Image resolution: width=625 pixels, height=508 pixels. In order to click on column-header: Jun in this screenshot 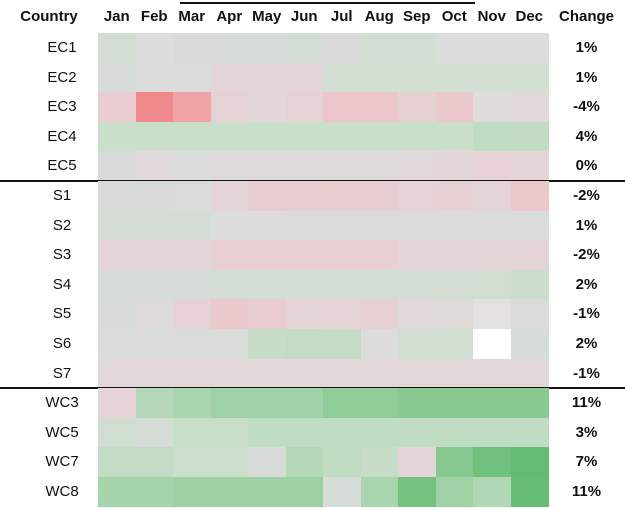, I will do `click(304, 16)`.